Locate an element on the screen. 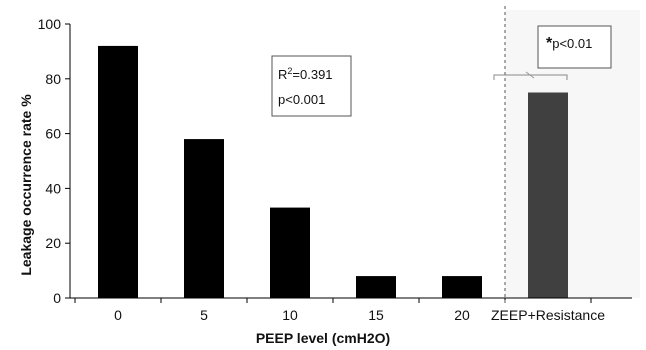 The width and height of the screenshot is (646, 350). y-tick-label: 40 is located at coordinates (53, 188).